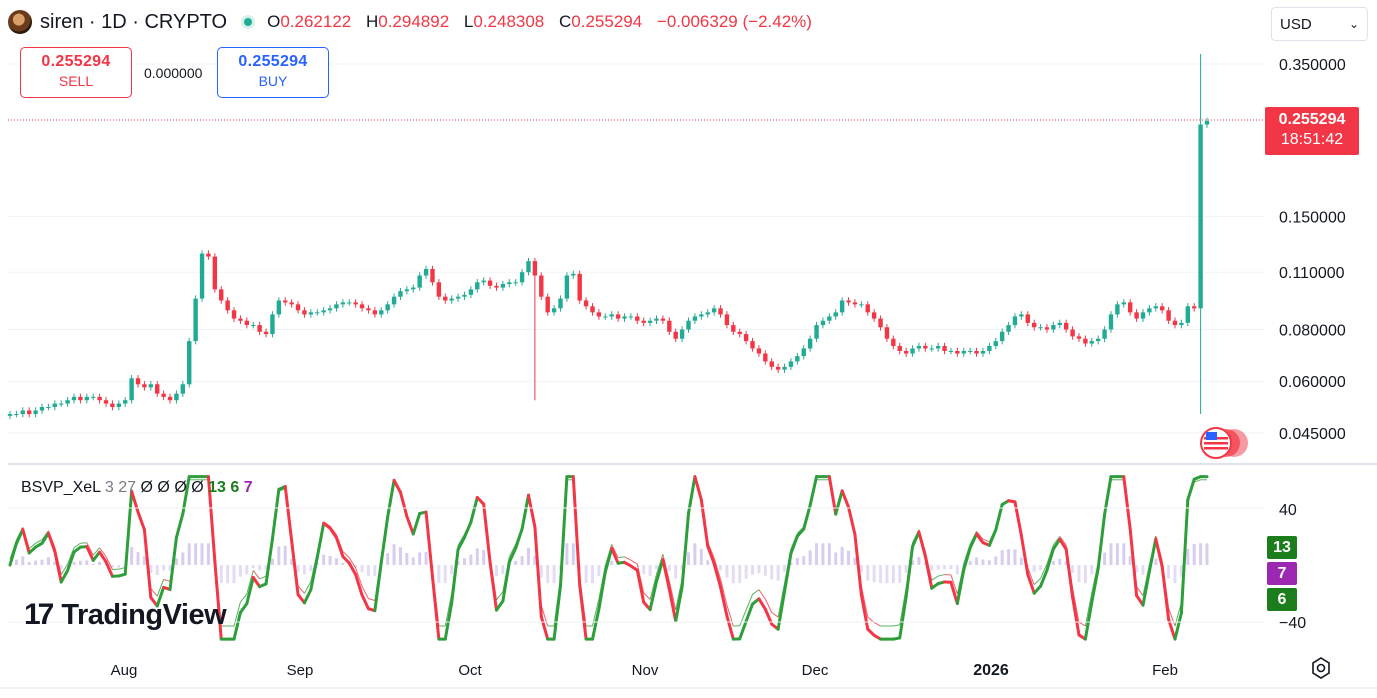 The image size is (1377, 698). Describe the element at coordinates (991, 670) in the screenshot. I see `time-tick-label: 2026` at that location.